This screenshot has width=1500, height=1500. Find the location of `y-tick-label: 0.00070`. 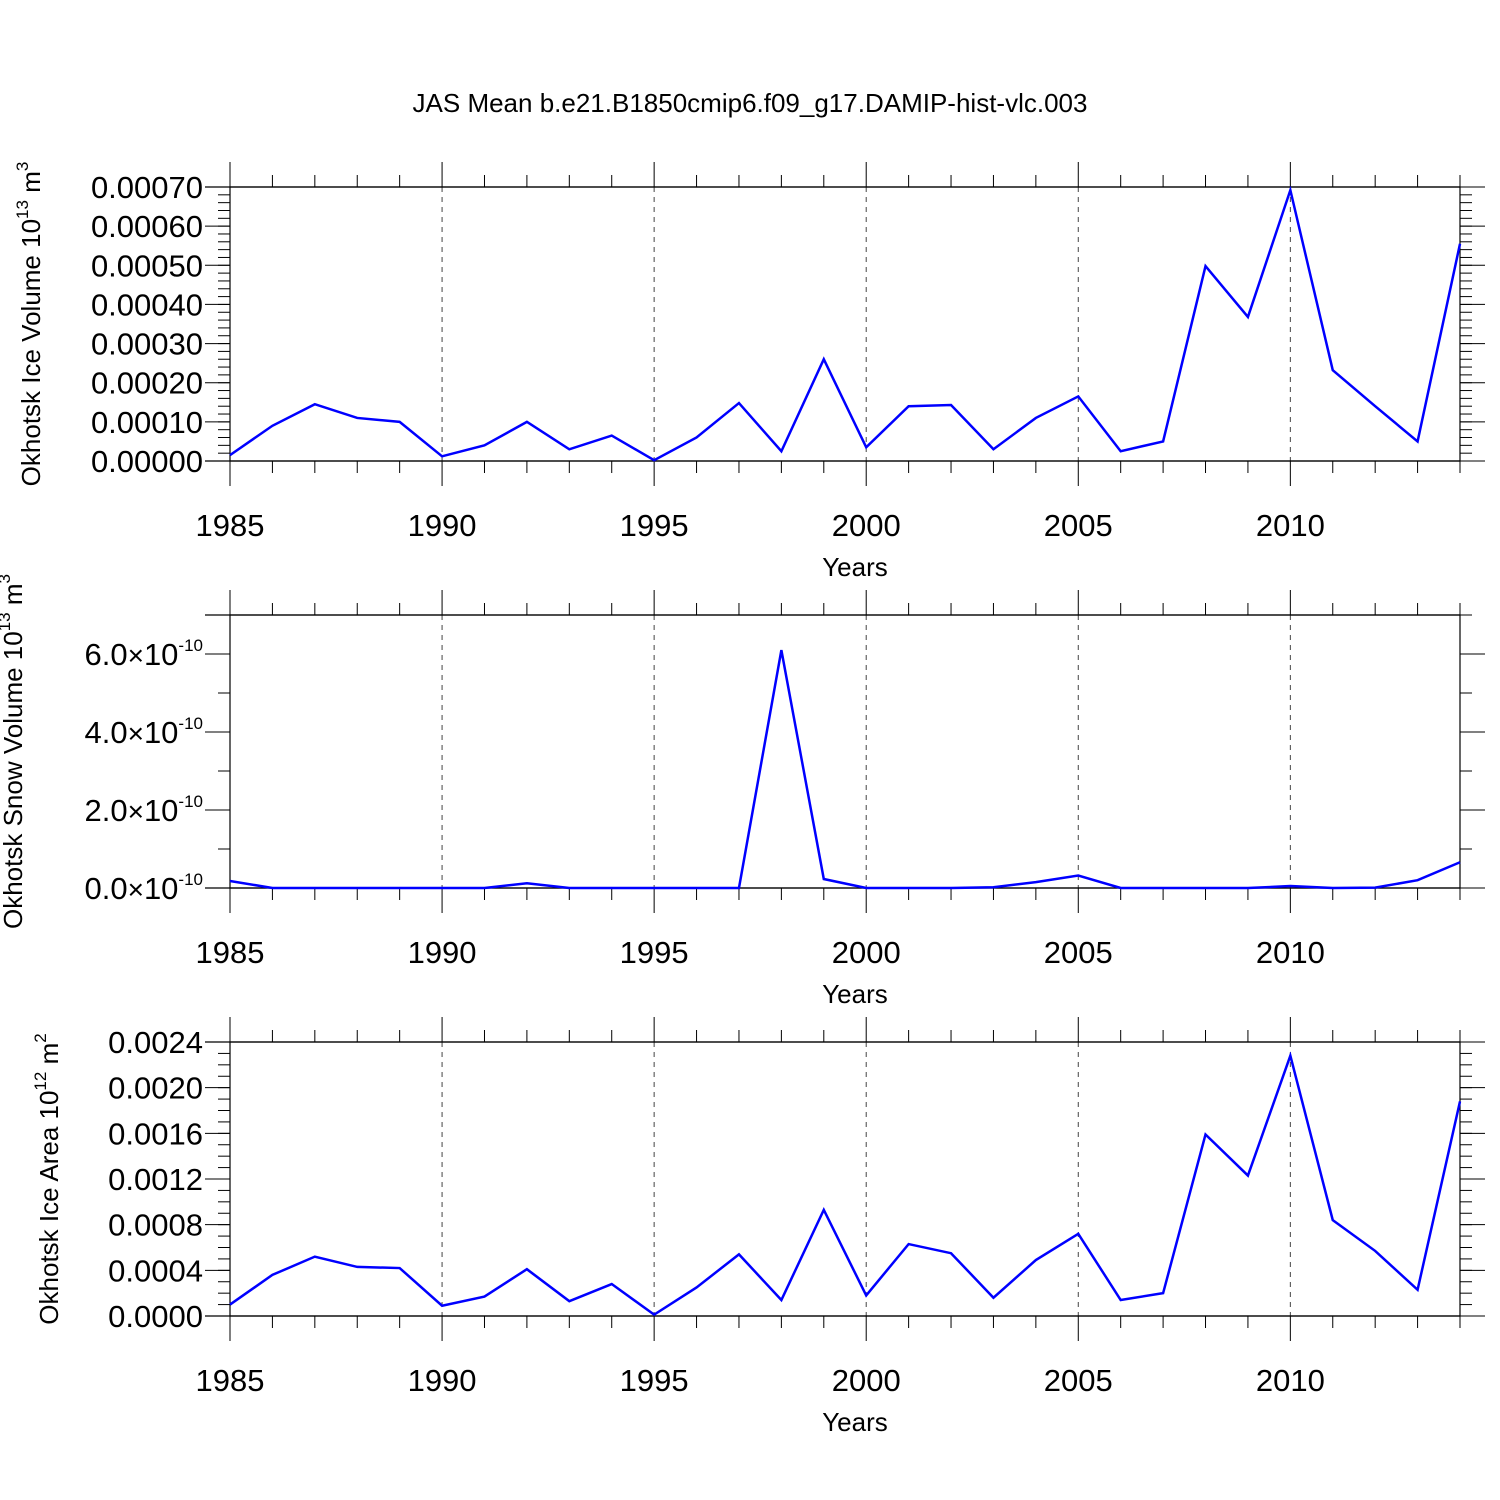

y-tick-label: 0.00070 is located at coordinates (147, 187).